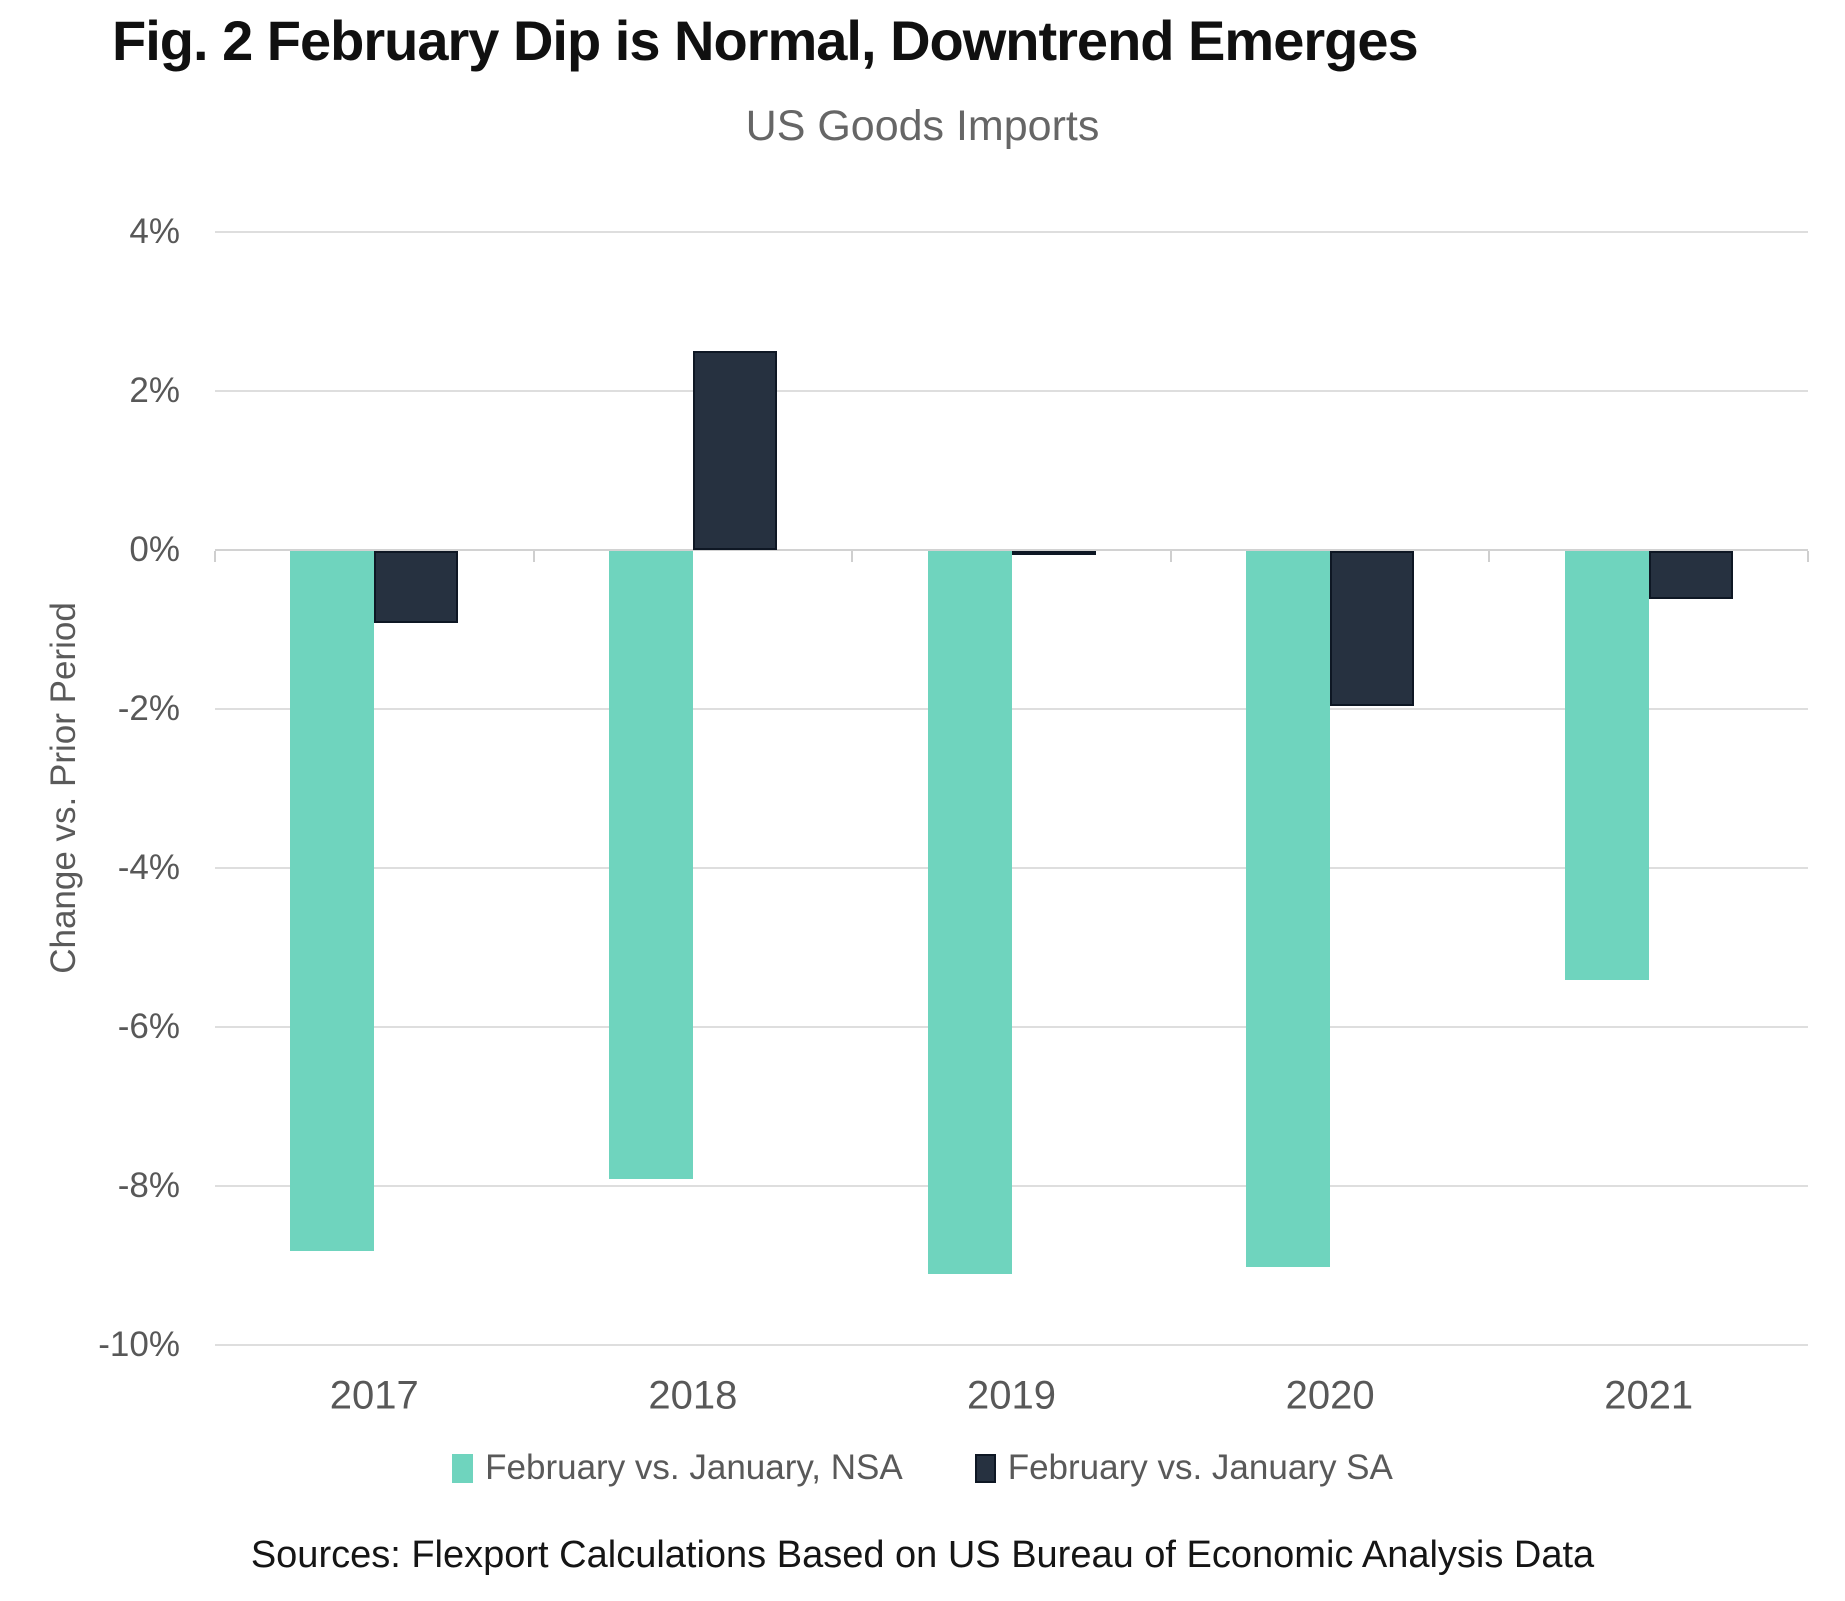 This screenshot has height=1601, width=1845. I want to click on y-tick-label--8%: -8%, so click(148, 1185).